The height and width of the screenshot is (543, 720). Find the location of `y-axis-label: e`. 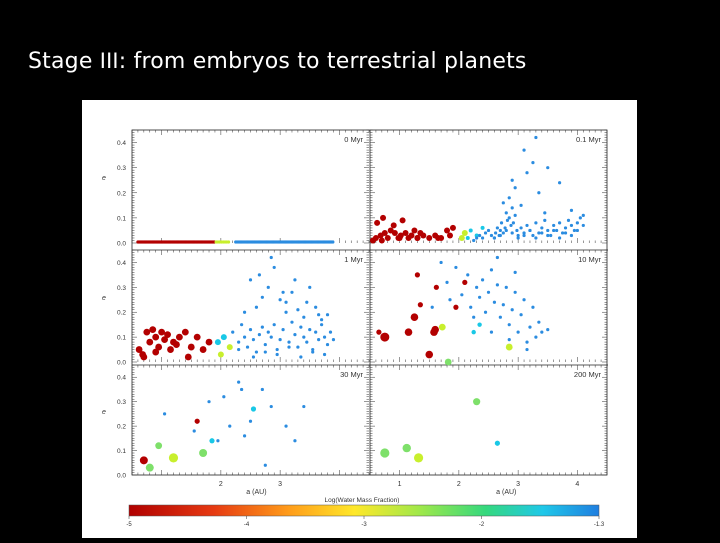

y-axis-label: e is located at coordinates (104, 412).